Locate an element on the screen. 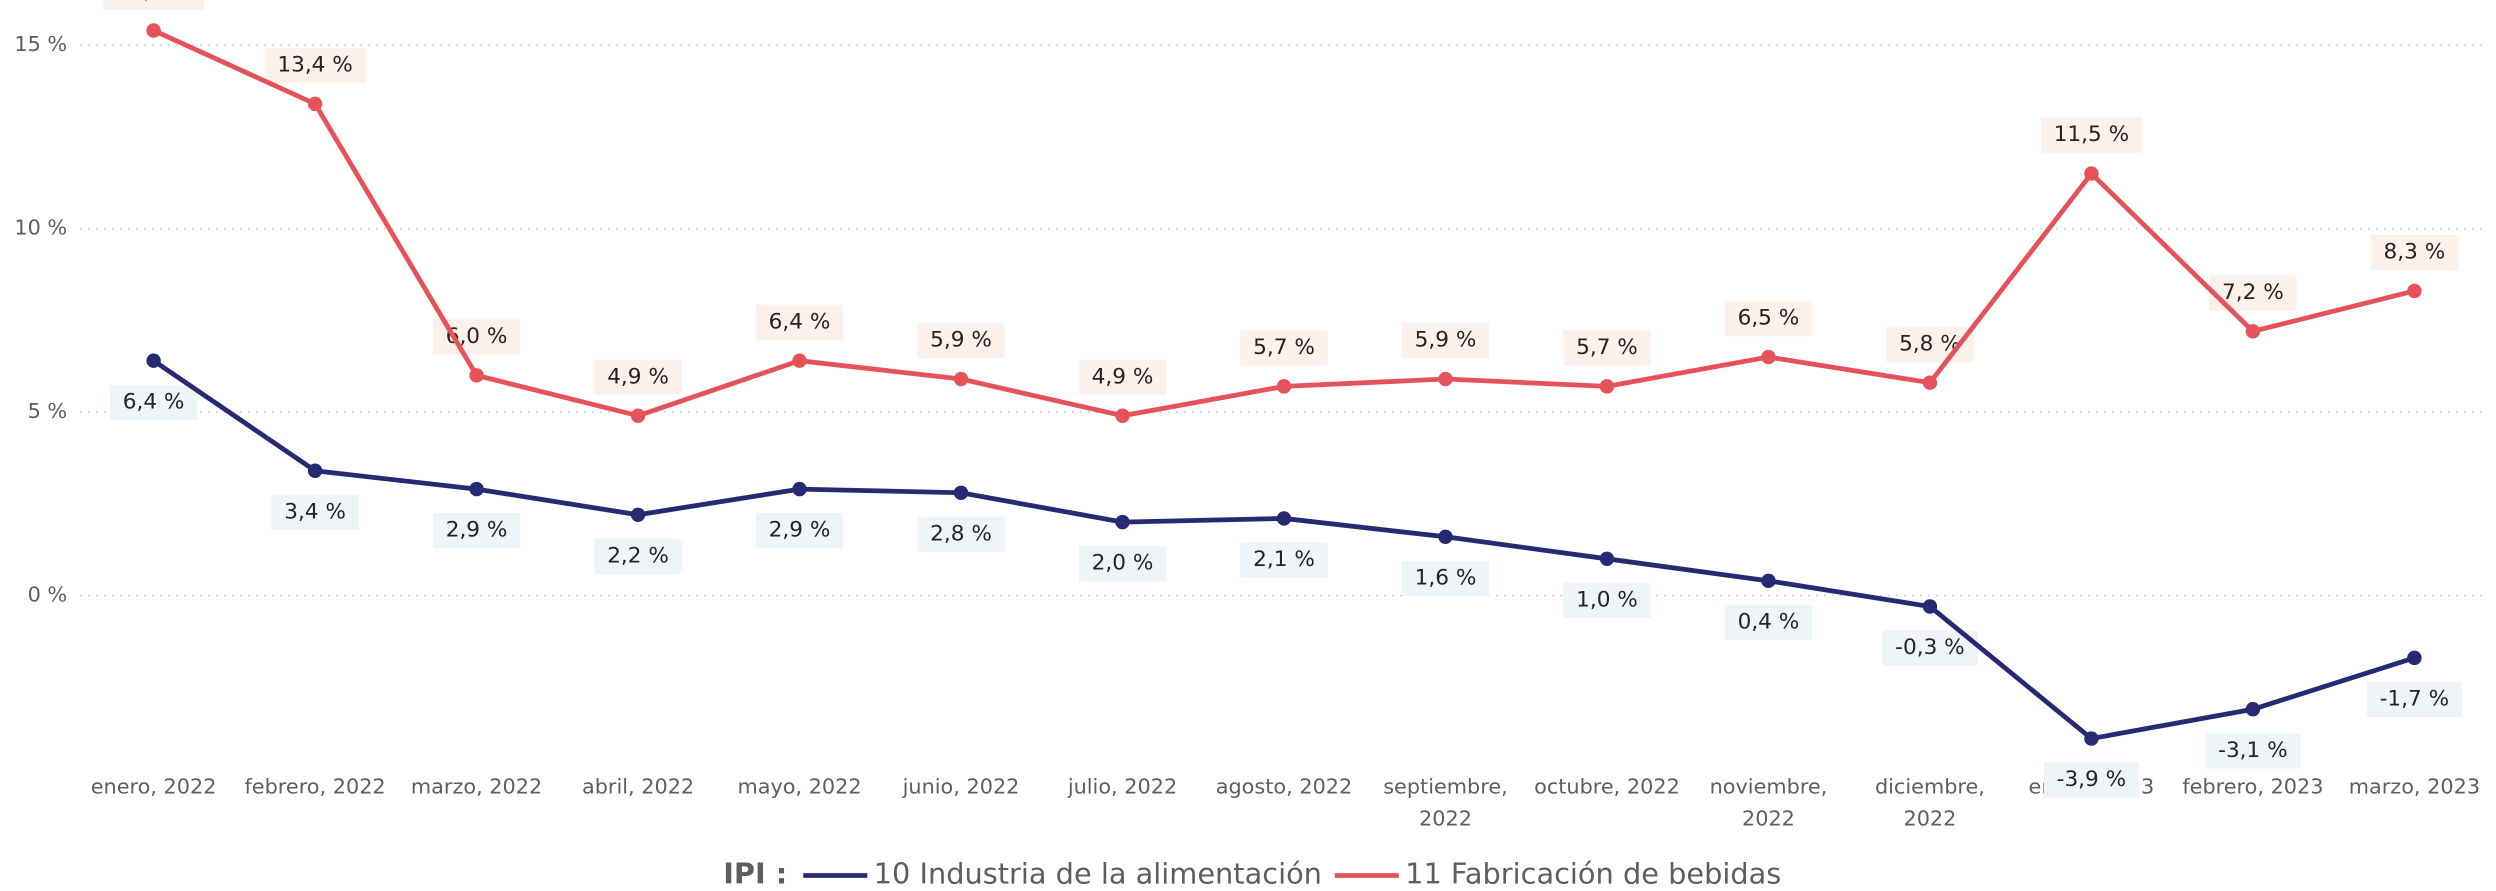 Image resolution: width=2496 pixels, height=891 pixels. value-label: -0,3 % is located at coordinates (1930, 647).